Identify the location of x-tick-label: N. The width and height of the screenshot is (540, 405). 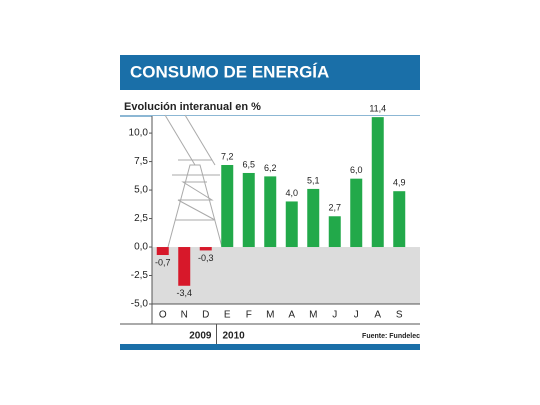
(184, 315).